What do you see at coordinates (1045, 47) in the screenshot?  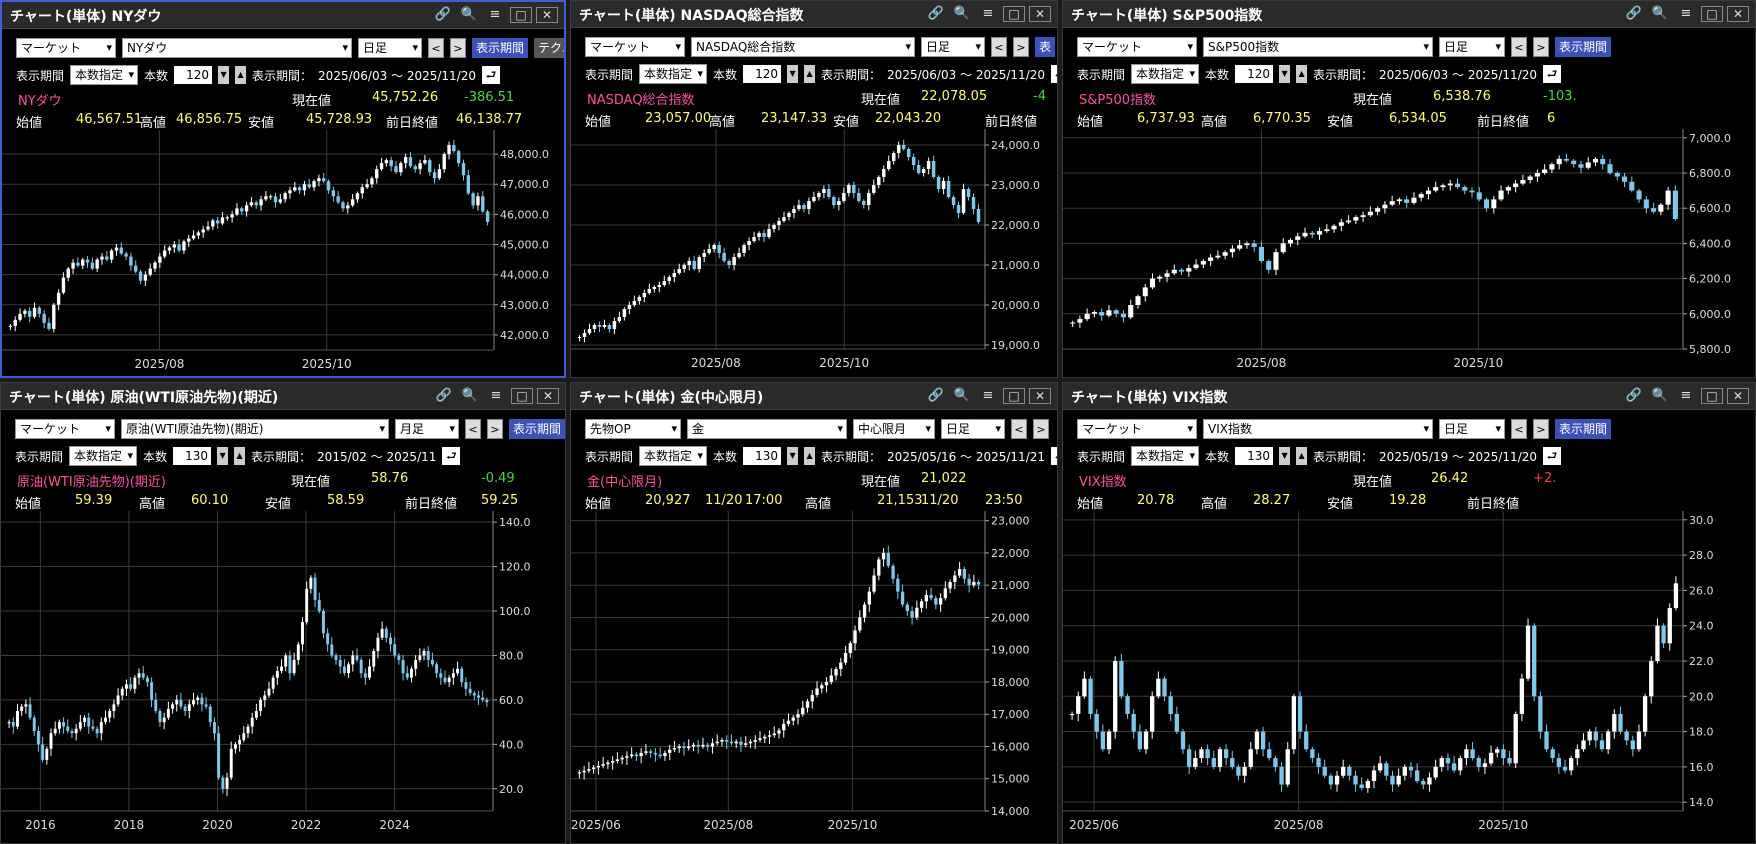 I see `display-period-button: 表` at bounding box center [1045, 47].